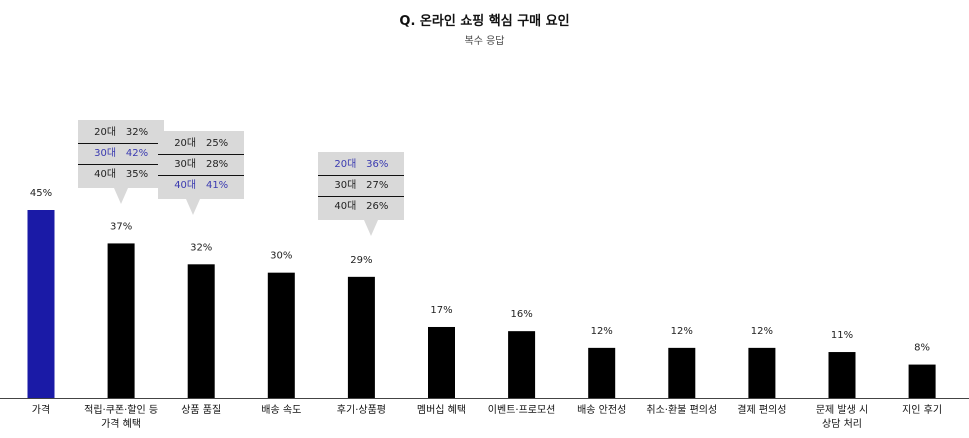 The height and width of the screenshot is (438, 969). I want to click on data-label: 45%, so click(41, 193).